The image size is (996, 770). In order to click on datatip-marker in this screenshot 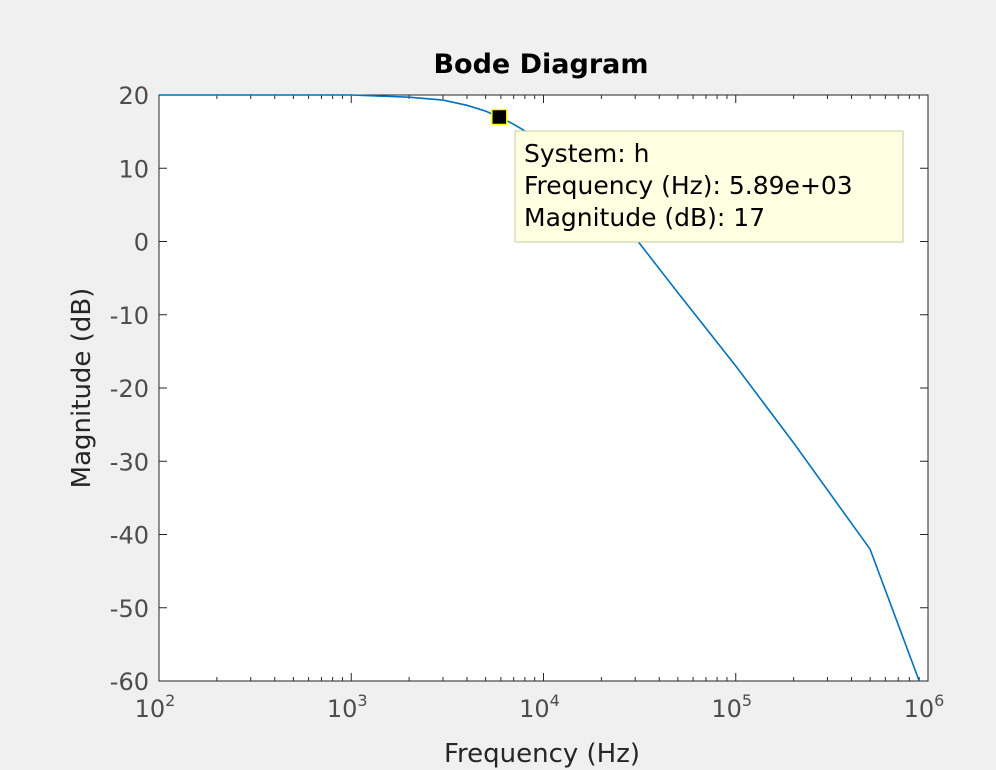, I will do `click(499, 117)`.